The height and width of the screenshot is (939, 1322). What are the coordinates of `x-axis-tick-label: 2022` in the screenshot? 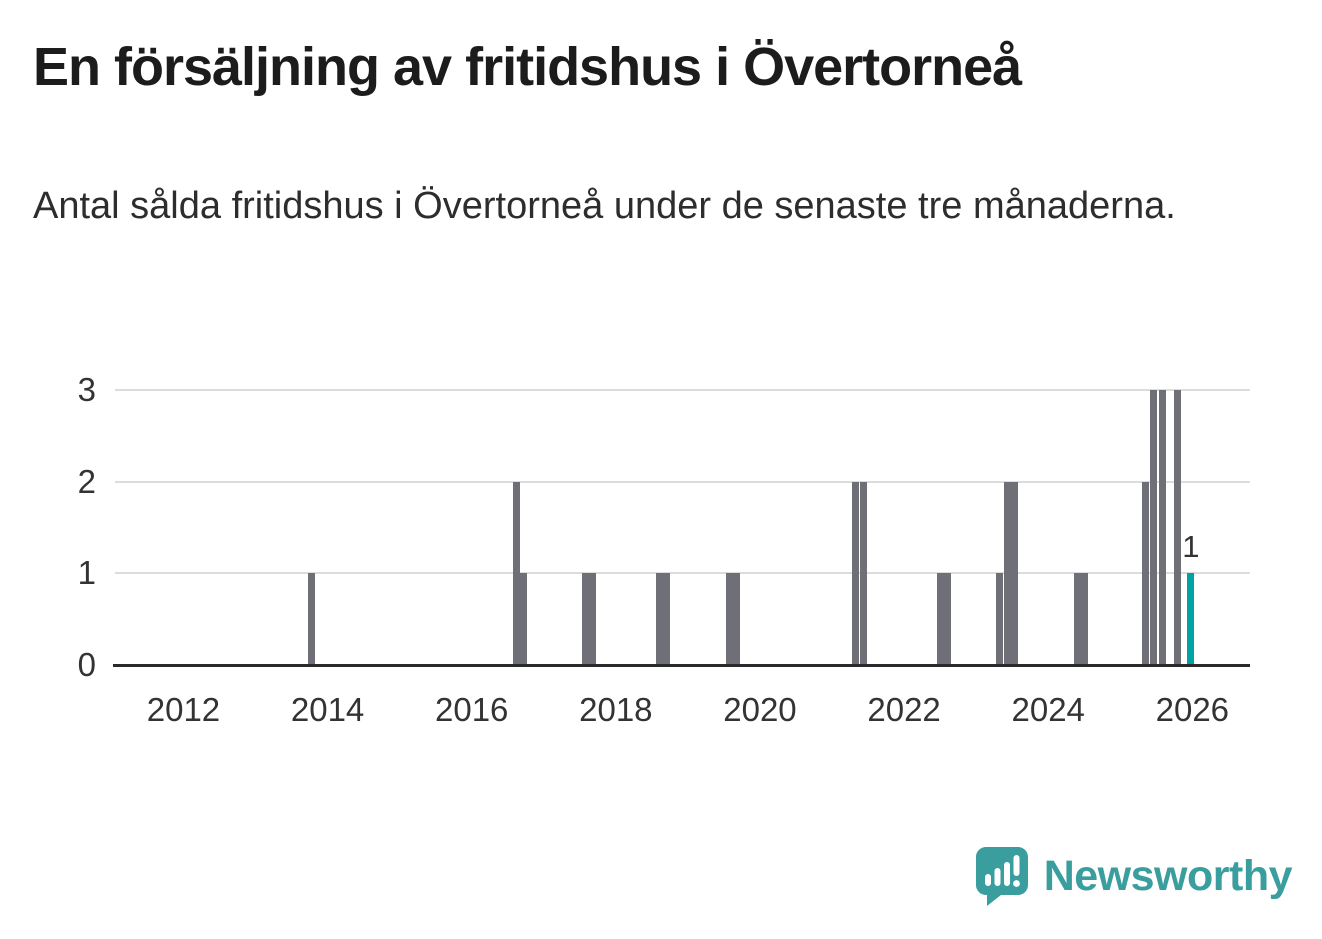 It's located at (904, 709).